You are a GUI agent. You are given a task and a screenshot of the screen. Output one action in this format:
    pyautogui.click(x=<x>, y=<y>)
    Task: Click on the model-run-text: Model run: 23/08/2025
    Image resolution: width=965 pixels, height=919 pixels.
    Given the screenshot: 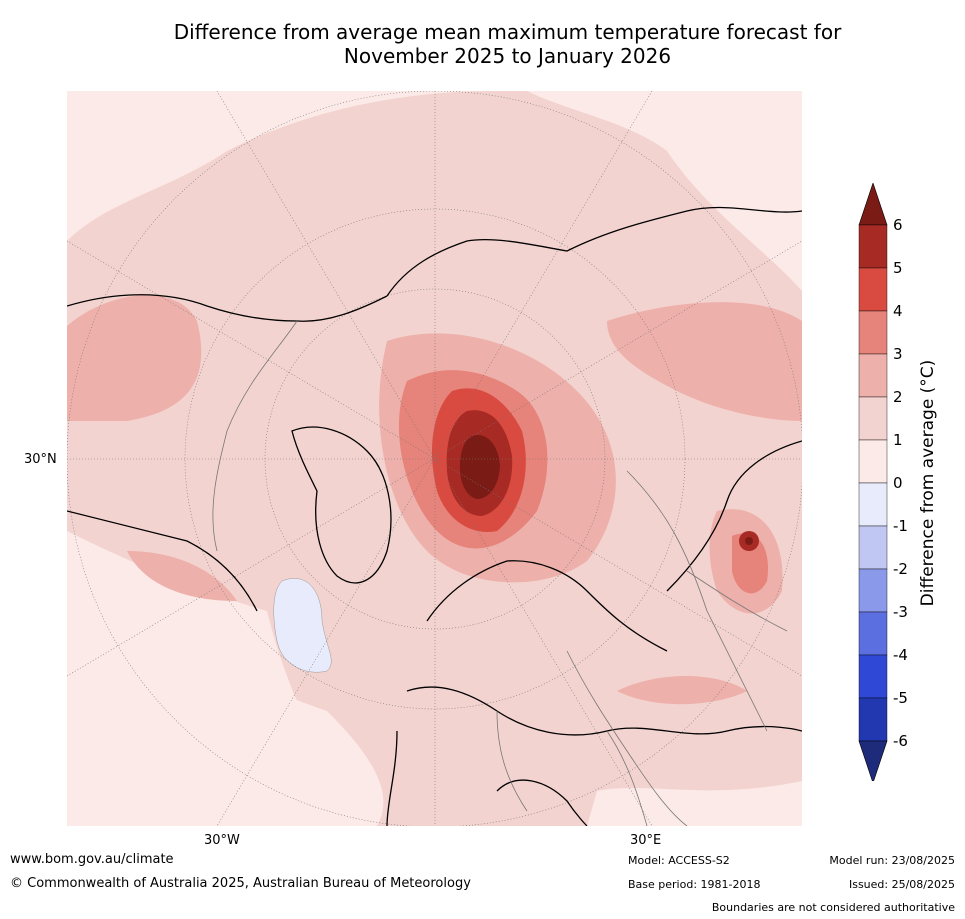 What is the action you would take?
    pyautogui.click(x=892, y=860)
    